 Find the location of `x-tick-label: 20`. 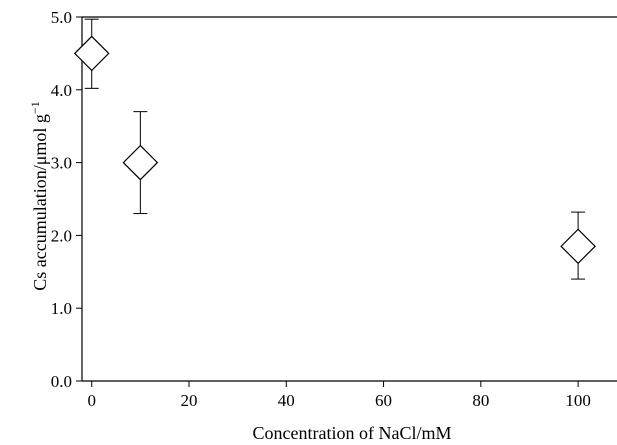

x-tick-label: 20 is located at coordinates (189, 400).